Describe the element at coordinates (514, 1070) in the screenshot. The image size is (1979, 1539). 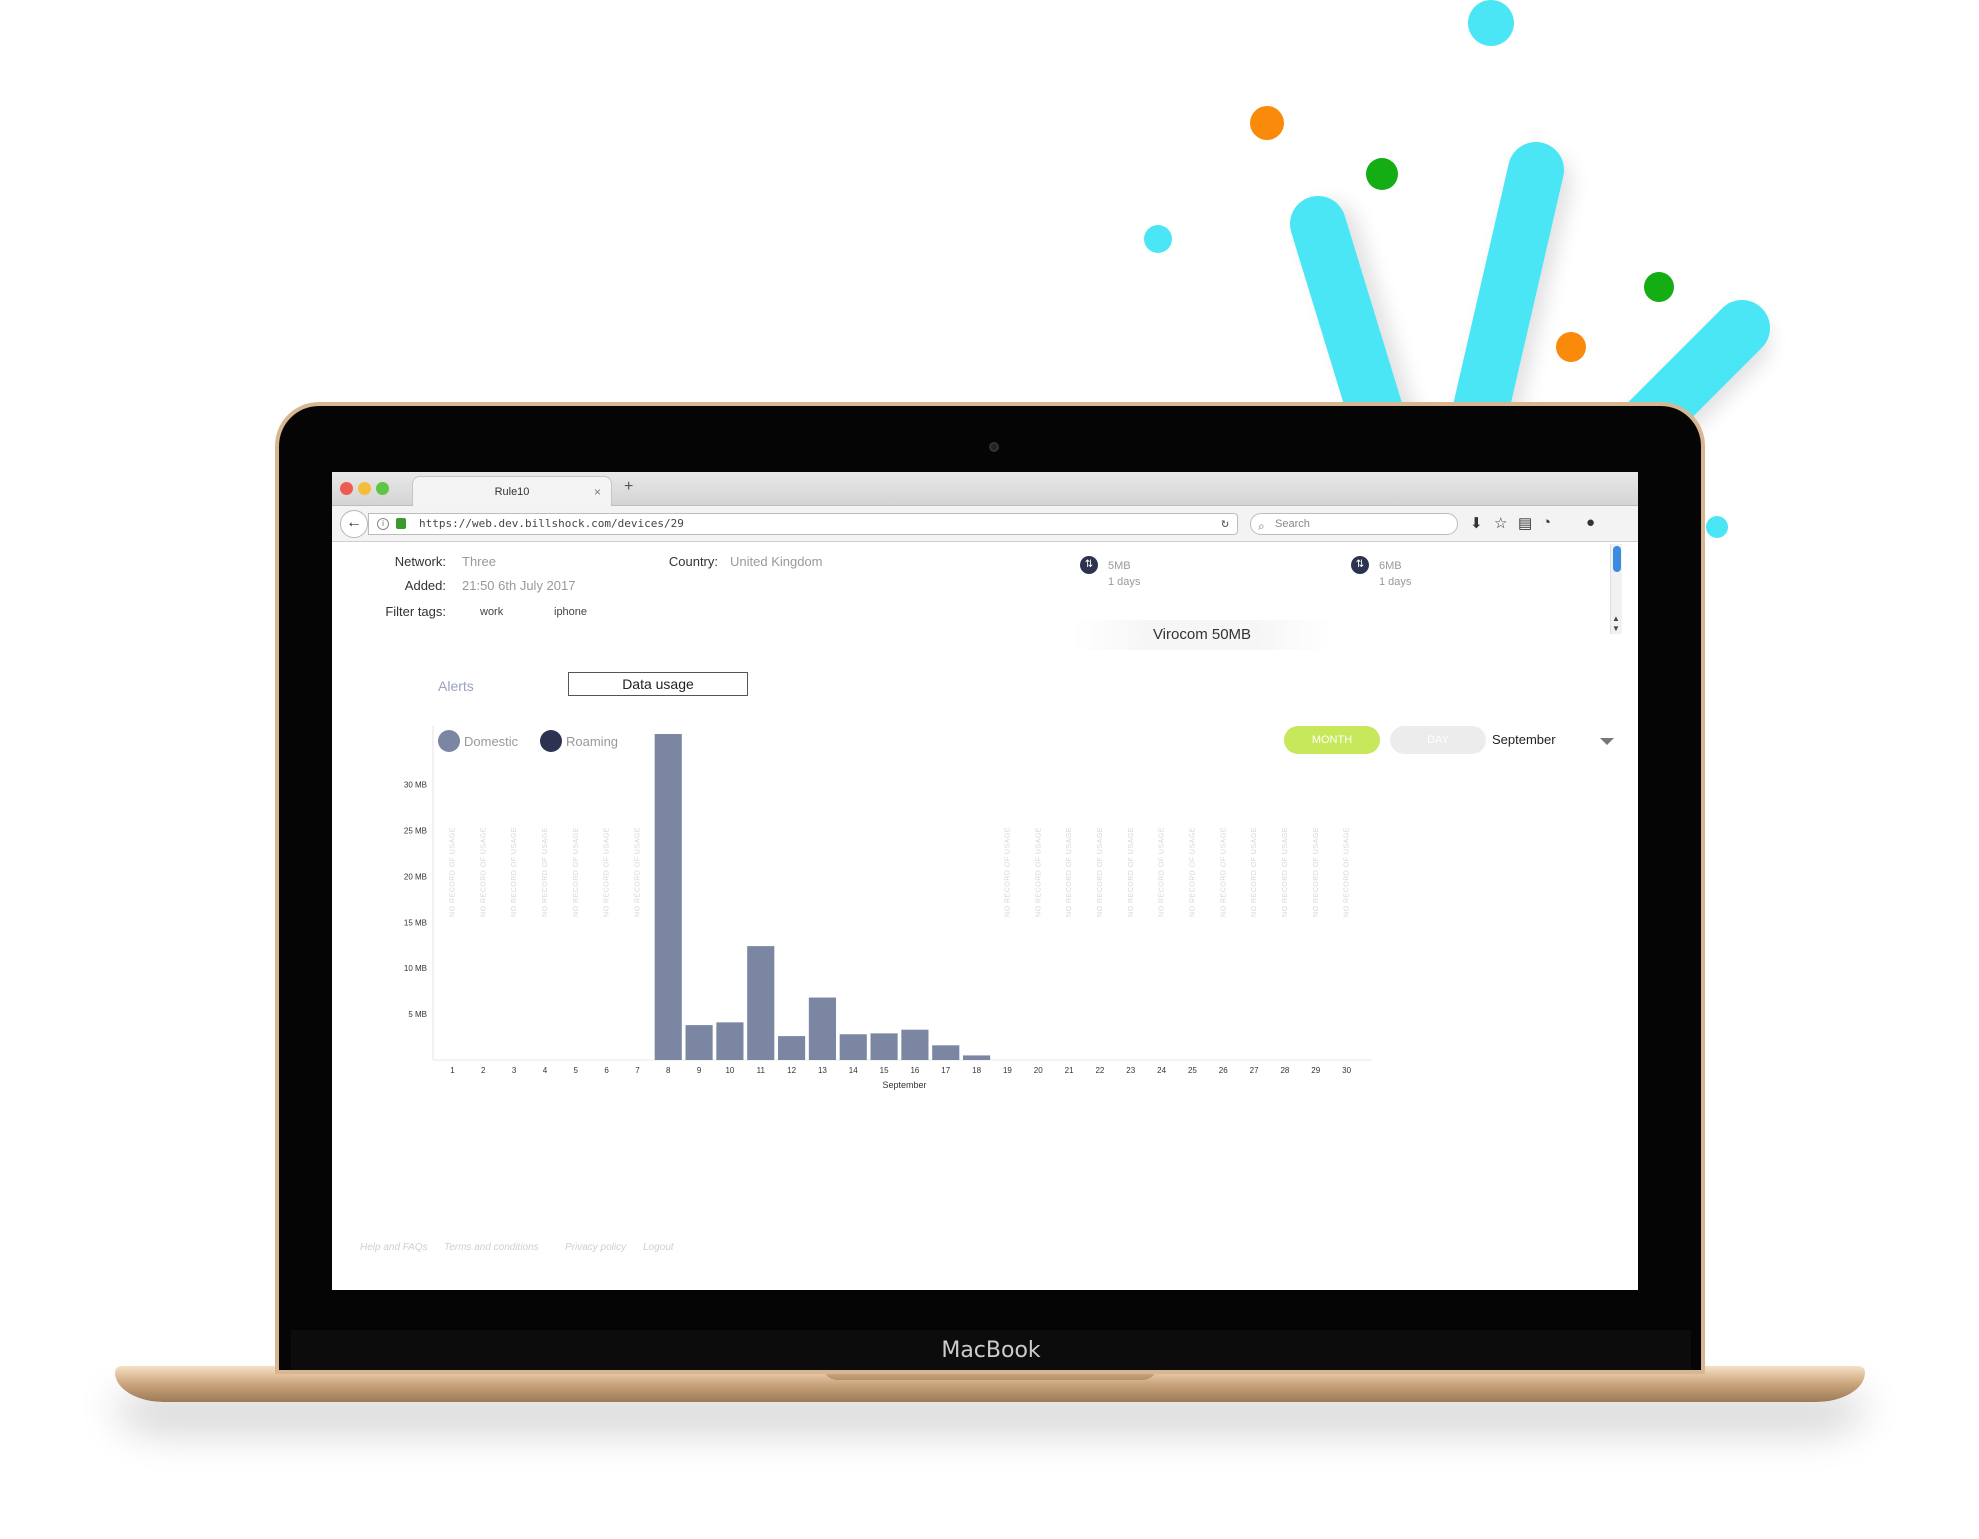
I see `x-tick-label: 3` at that location.